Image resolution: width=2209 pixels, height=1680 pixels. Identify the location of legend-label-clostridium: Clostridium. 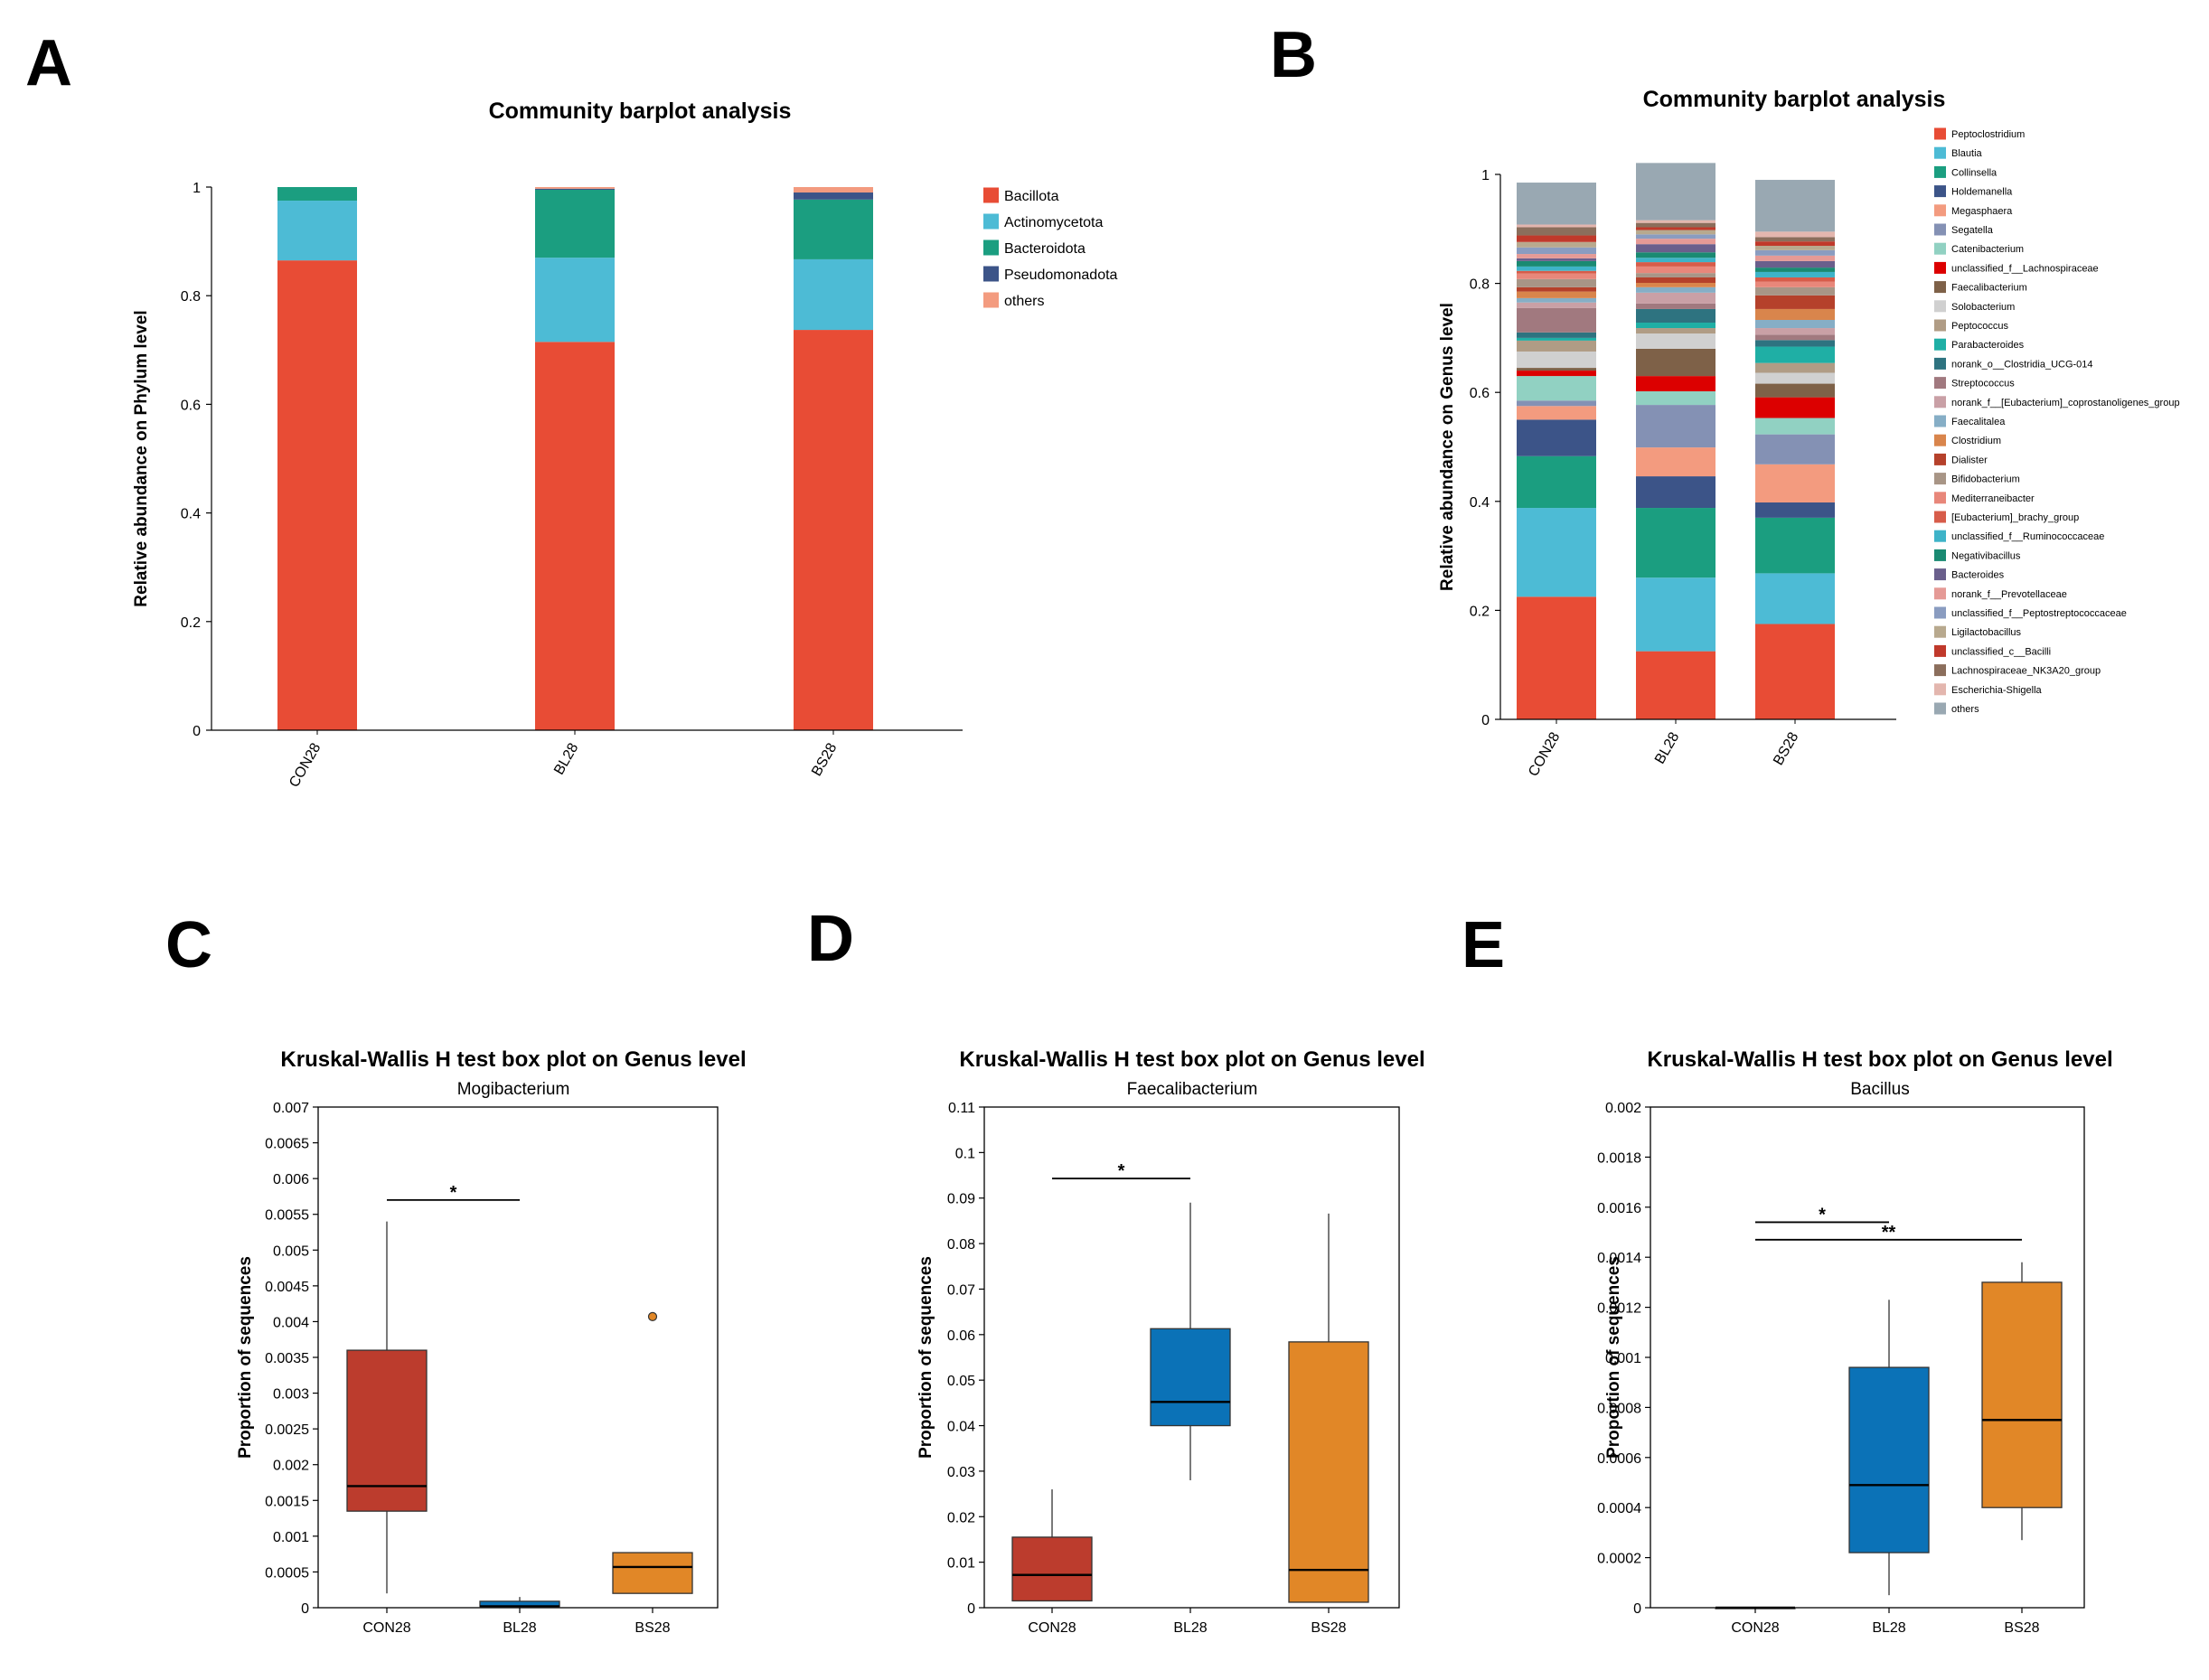
(1976, 441).